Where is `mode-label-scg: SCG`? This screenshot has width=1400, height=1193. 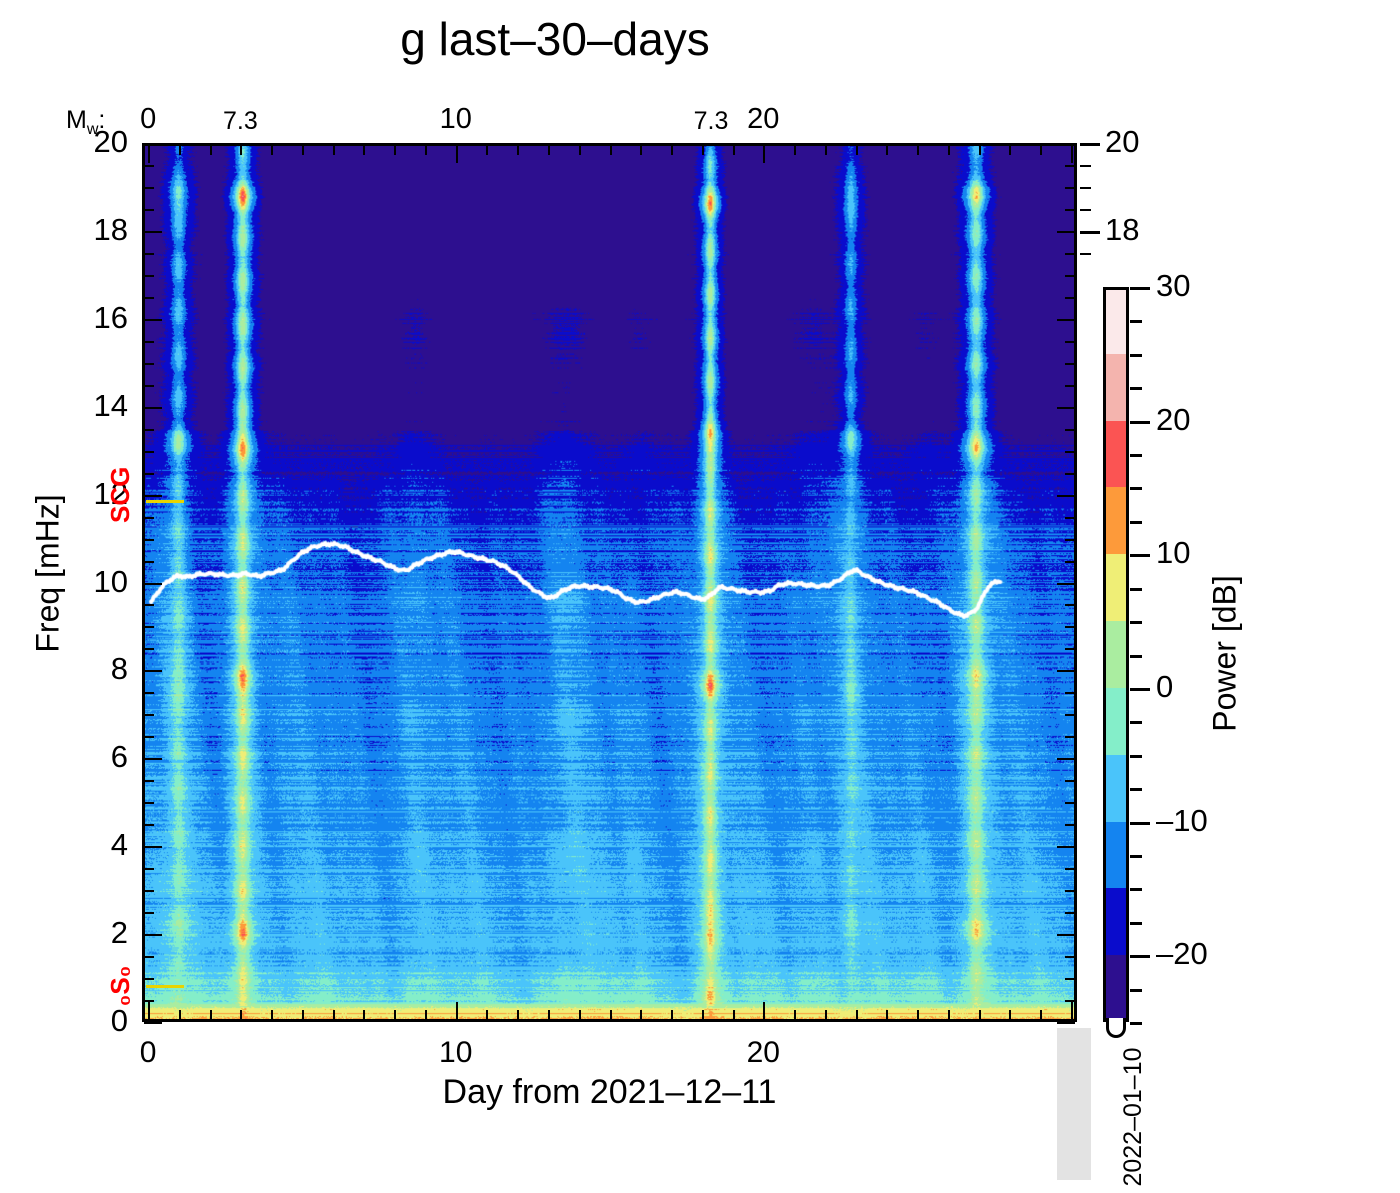
mode-label-scg: SCG is located at coordinates (120, 495).